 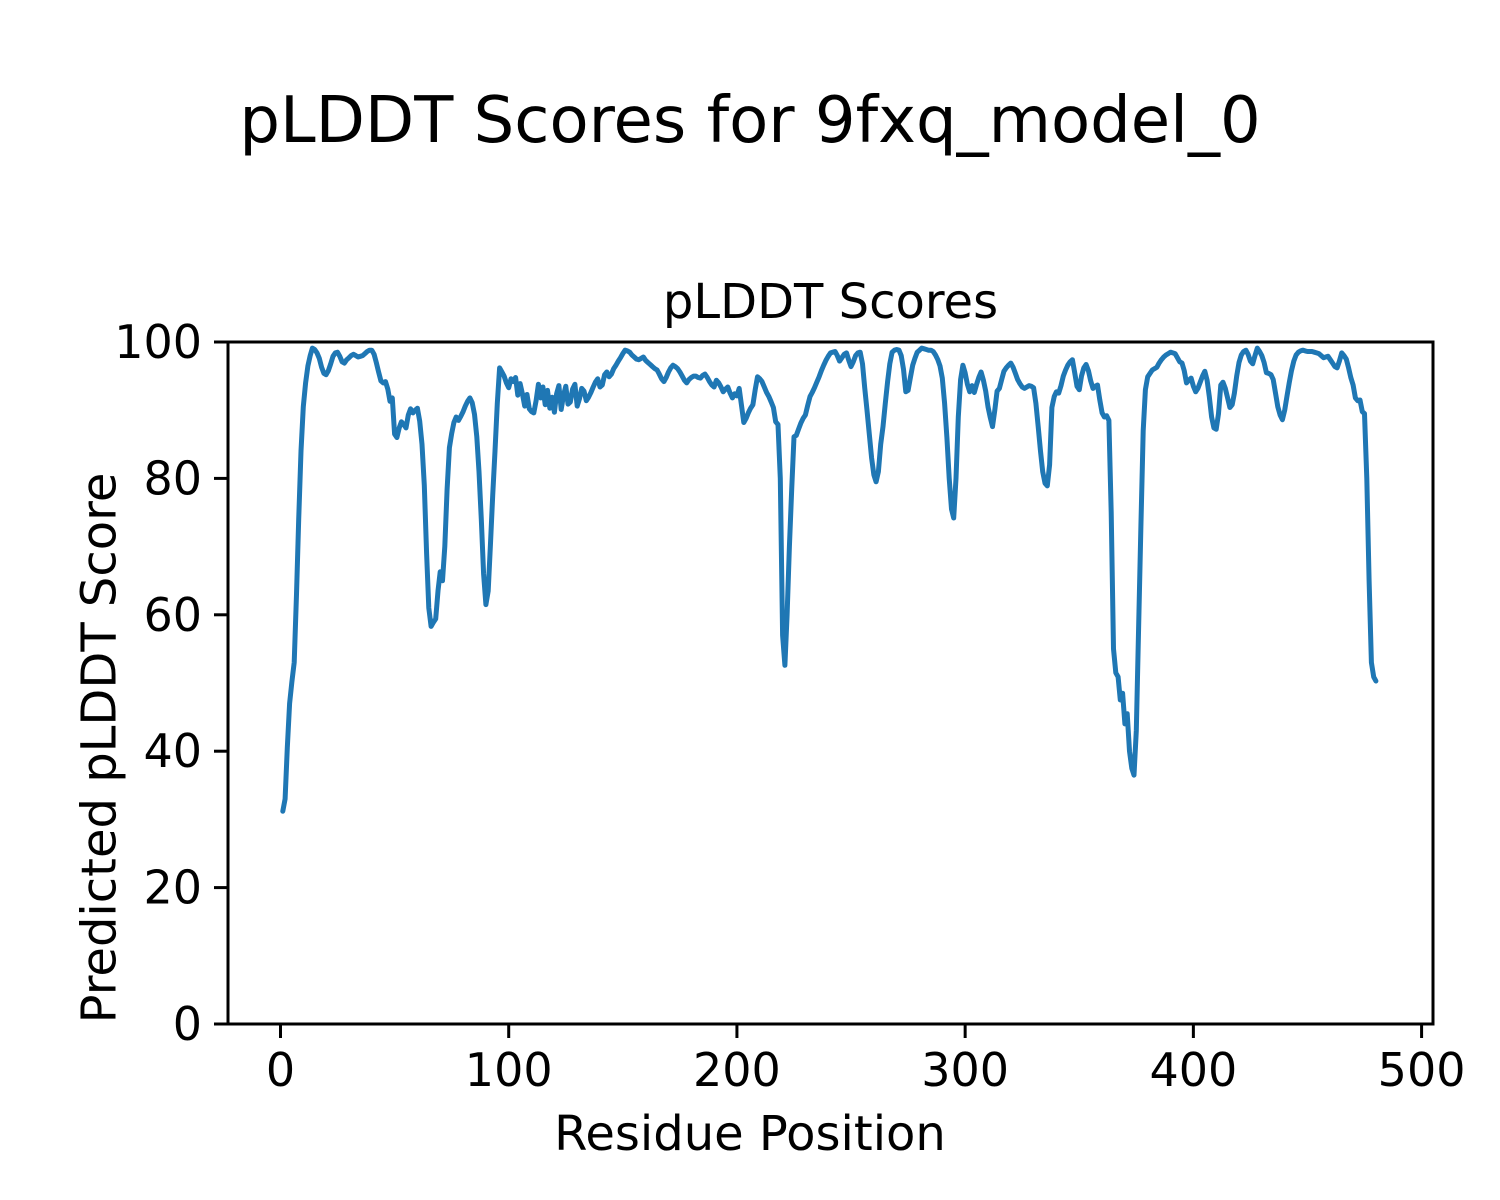 What do you see at coordinates (187, 1024) in the screenshot?
I see `y-tick-label: 0` at bounding box center [187, 1024].